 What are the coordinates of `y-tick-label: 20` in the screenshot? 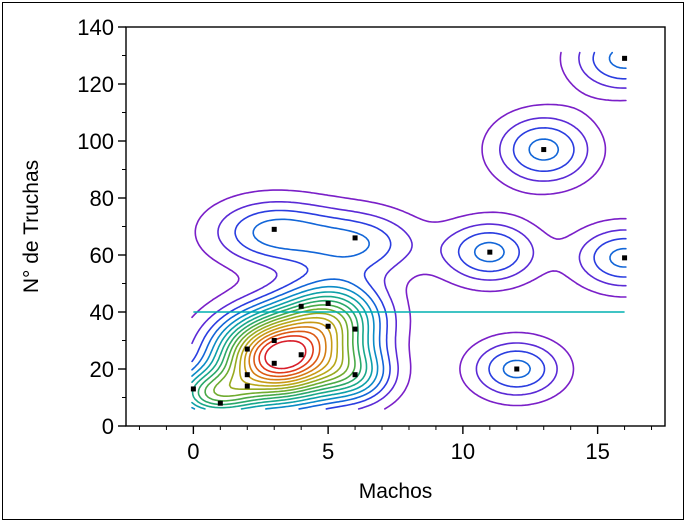 It's located at (102, 369).